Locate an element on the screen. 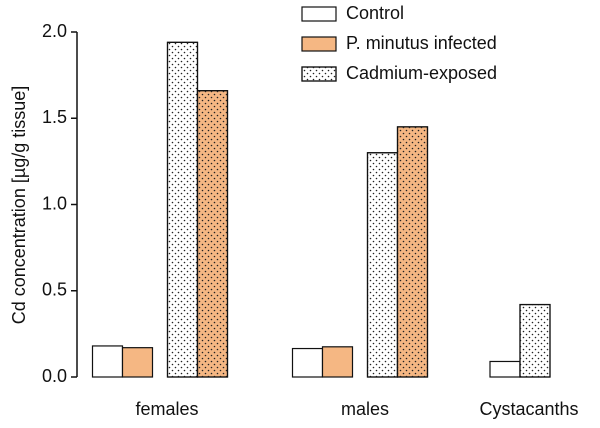  y-tick-label: 0.0 is located at coordinates (54, 376).